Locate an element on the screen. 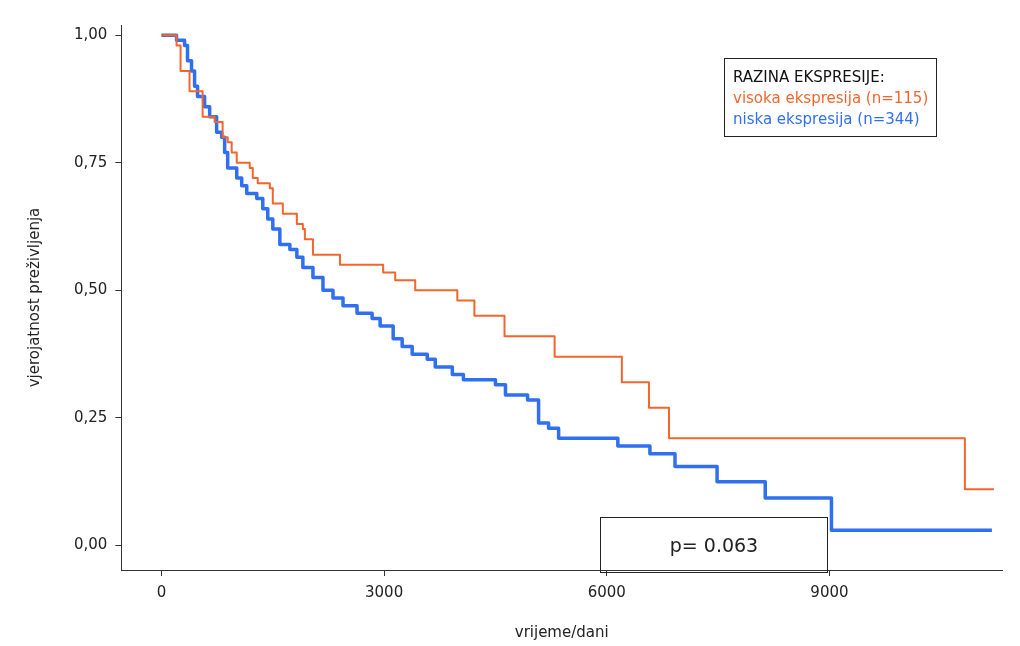 The image size is (1020, 646). y-axis-title: vjerojatnost preživljenja is located at coordinates (33, 297).